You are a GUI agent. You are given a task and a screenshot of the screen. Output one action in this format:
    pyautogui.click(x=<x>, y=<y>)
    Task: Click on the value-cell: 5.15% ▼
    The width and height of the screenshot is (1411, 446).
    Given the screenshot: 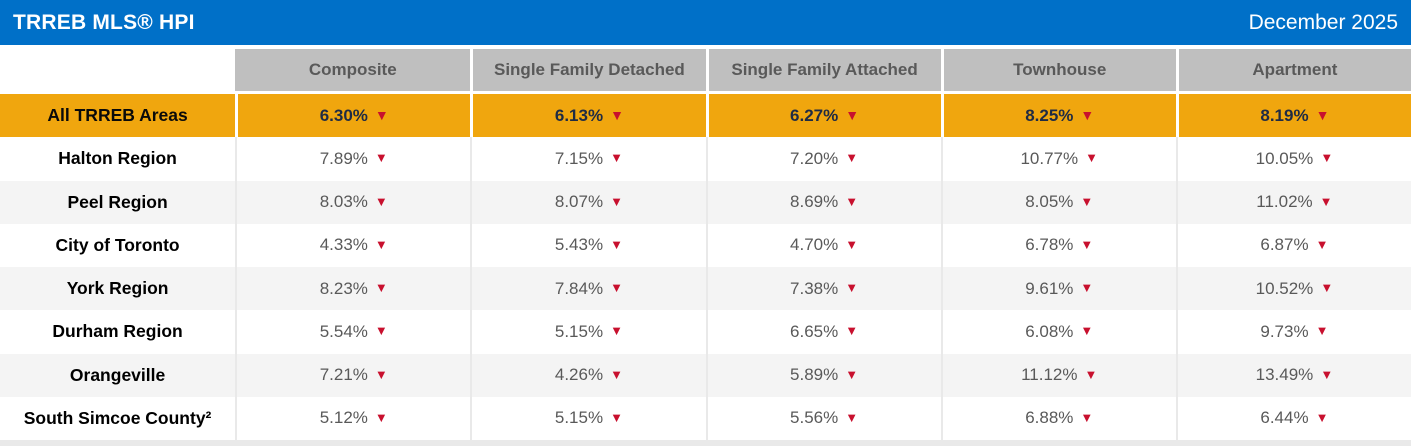 What is the action you would take?
    pyautogui.click(x=587, y=418)
    